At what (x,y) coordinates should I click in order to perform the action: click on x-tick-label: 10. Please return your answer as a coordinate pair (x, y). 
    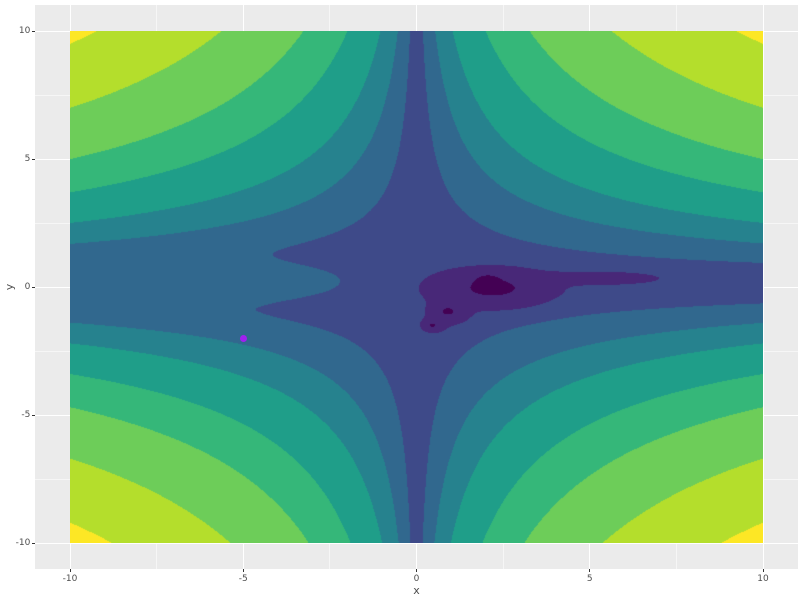
    Looking at the image, I should click on (763, 578).